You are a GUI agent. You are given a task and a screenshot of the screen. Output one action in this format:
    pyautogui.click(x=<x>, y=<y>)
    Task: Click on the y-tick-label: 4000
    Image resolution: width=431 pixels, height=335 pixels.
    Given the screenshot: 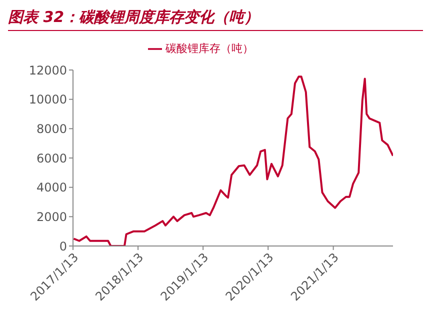 What is the action you would take?
    pyautogui.click(x=51, y=187)
    